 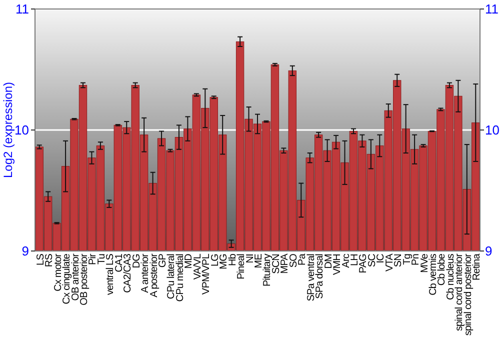 I want to click on x-tick-label: DM, so click(x=328, y=261).